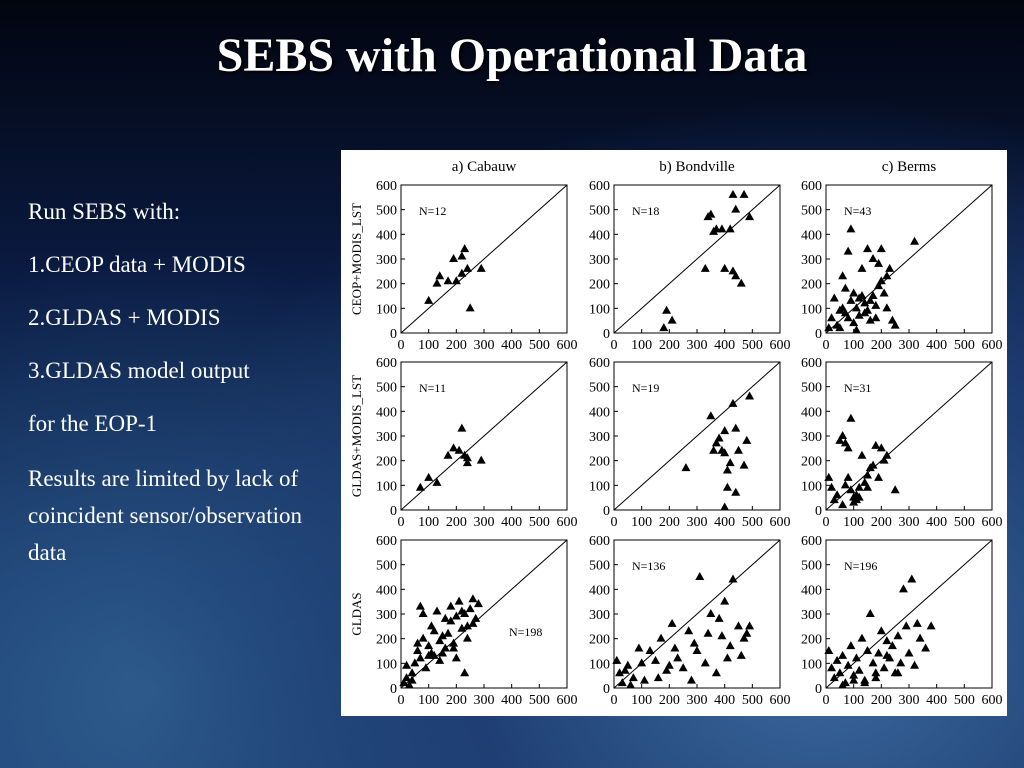 Image resolution: width=1024 pixels, height=768 pixels. What do you see at coordinates (525, 632) in the screenshot?
I see `sample-size: N=198` at bounding box center [525, 632].